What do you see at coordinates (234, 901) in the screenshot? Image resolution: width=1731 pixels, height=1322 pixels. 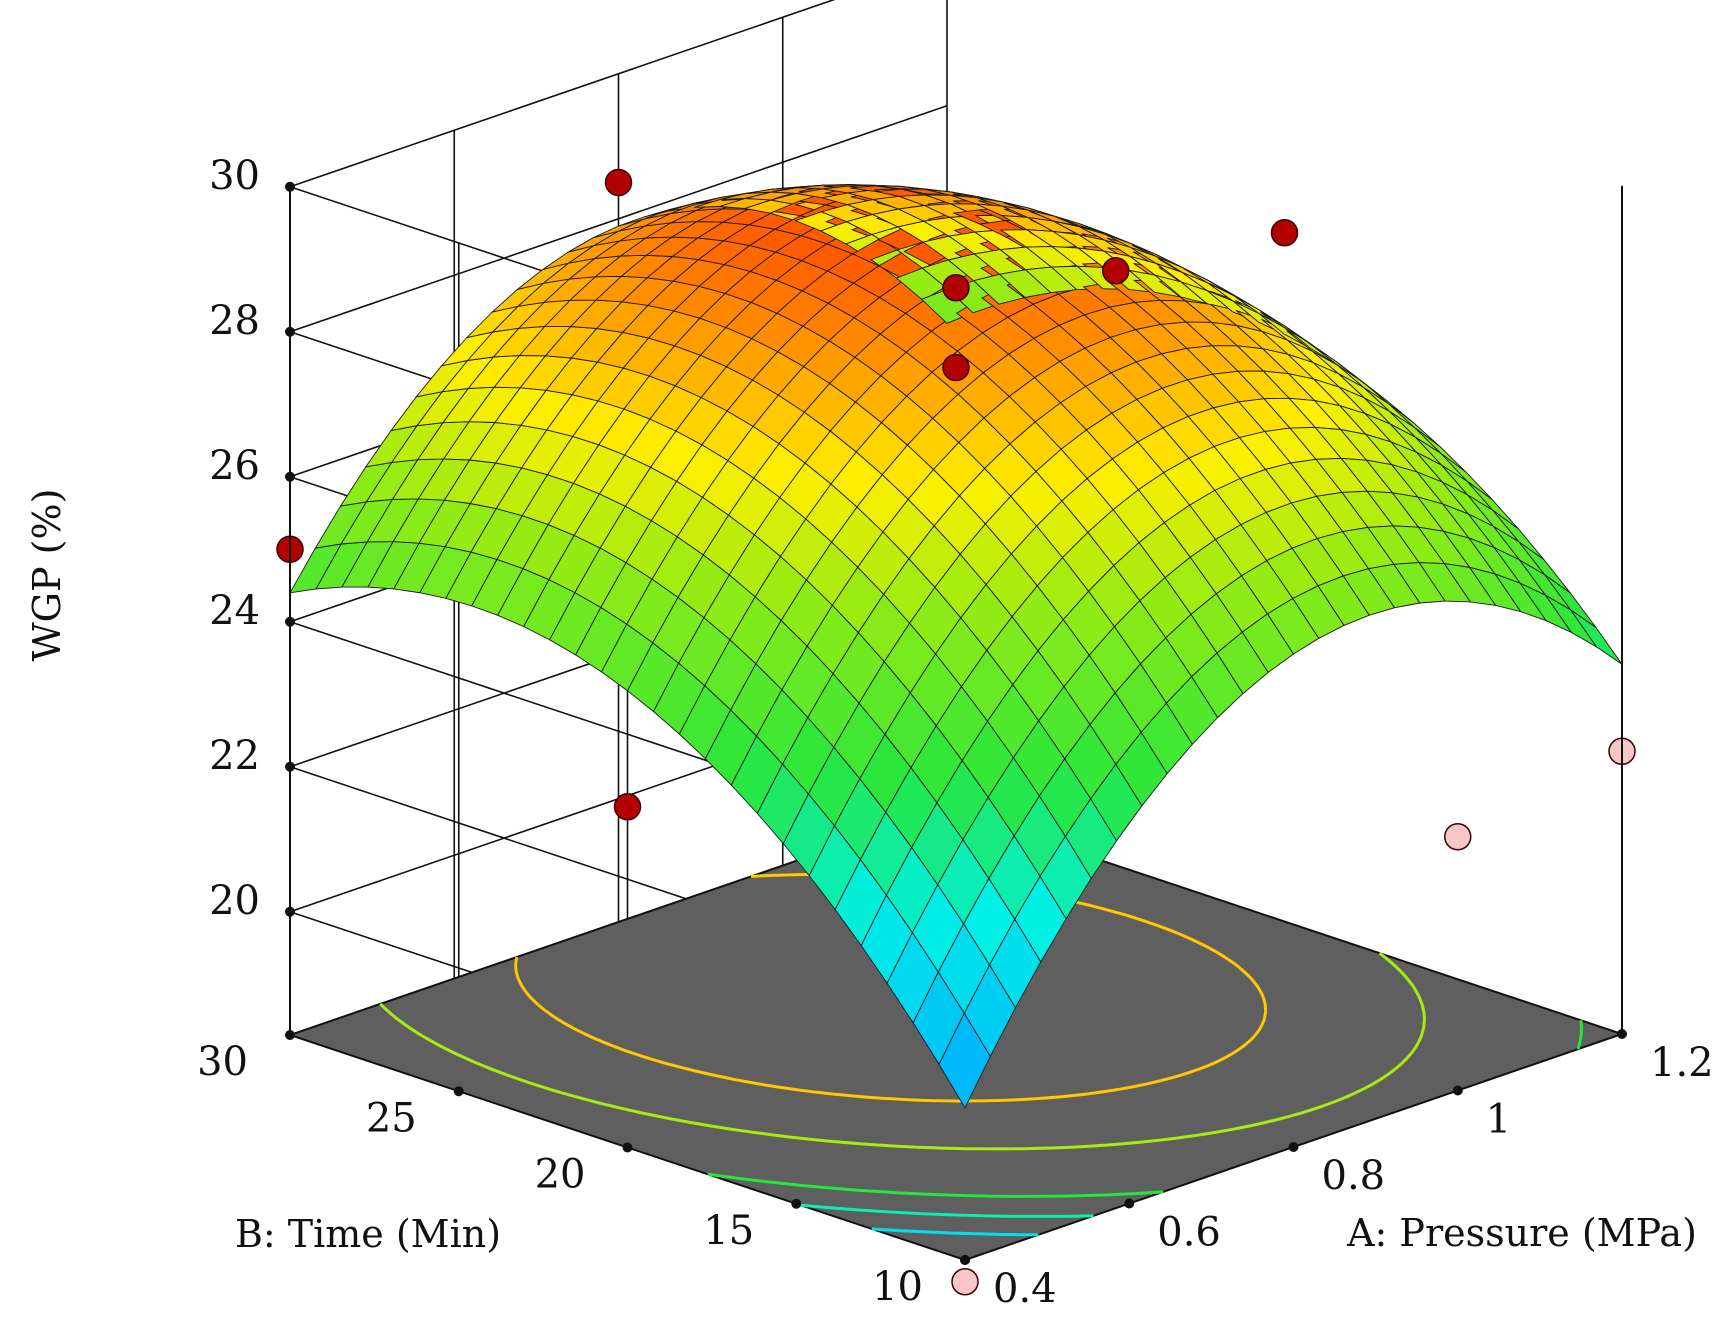 I see `z-tick-label: 20` at bounding box center [234, 901].